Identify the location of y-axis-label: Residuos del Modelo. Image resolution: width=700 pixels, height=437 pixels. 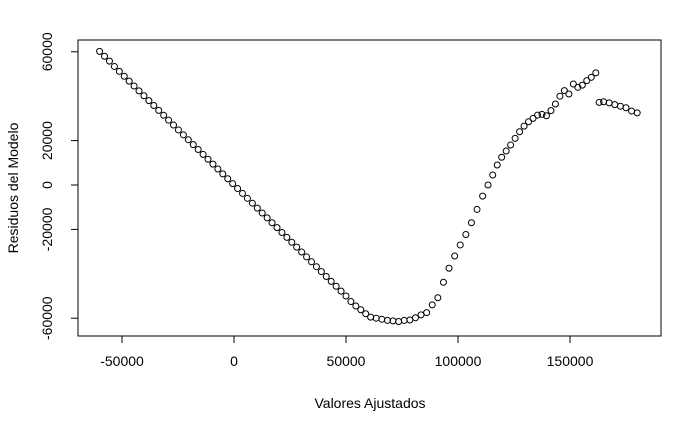
(13, 187).